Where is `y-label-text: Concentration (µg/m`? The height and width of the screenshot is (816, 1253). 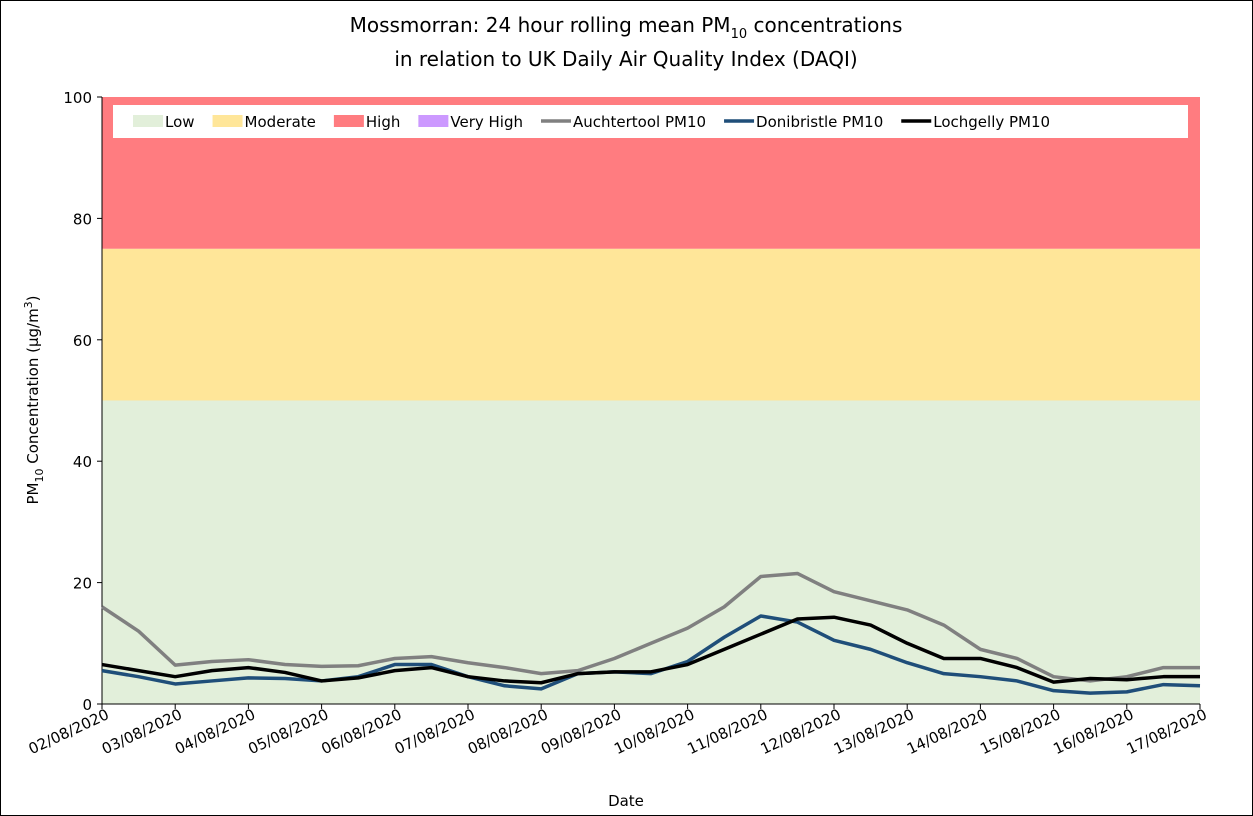 y-label-text: Concentration (µg/m is located at coordinates (33, 388).